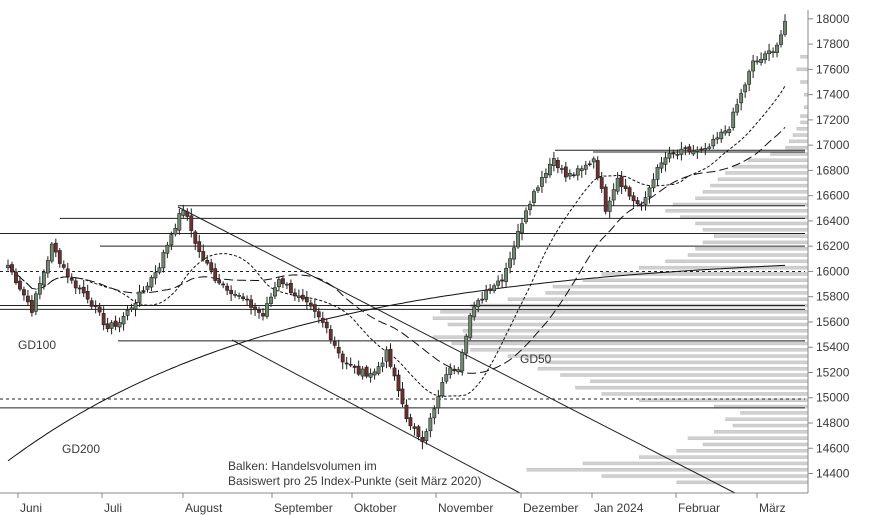  I want to click on ma-label-gd50: GD50, so click(536, 359).